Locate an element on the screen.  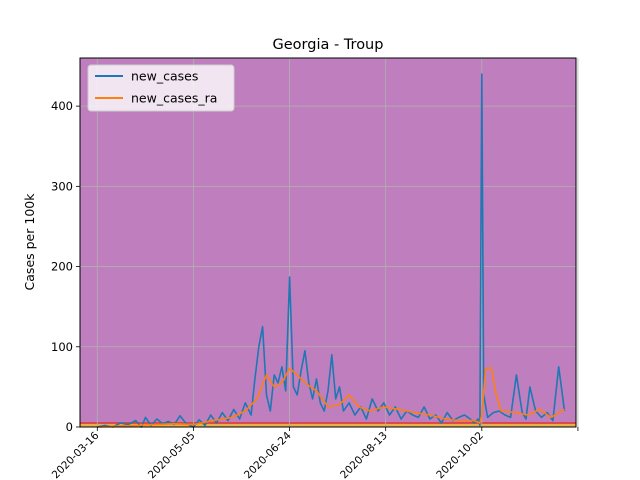
y-tick-label: 0 is located at coordinates (69, 427).